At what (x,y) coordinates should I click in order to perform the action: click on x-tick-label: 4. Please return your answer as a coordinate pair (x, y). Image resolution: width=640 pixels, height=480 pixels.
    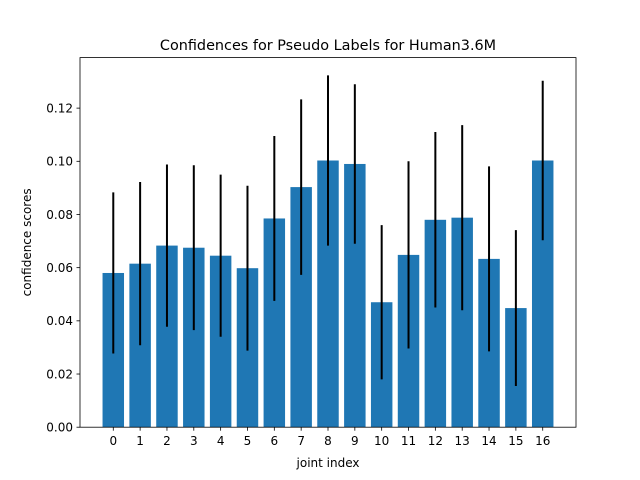
    Looking at the image, I should click on (221, 441).